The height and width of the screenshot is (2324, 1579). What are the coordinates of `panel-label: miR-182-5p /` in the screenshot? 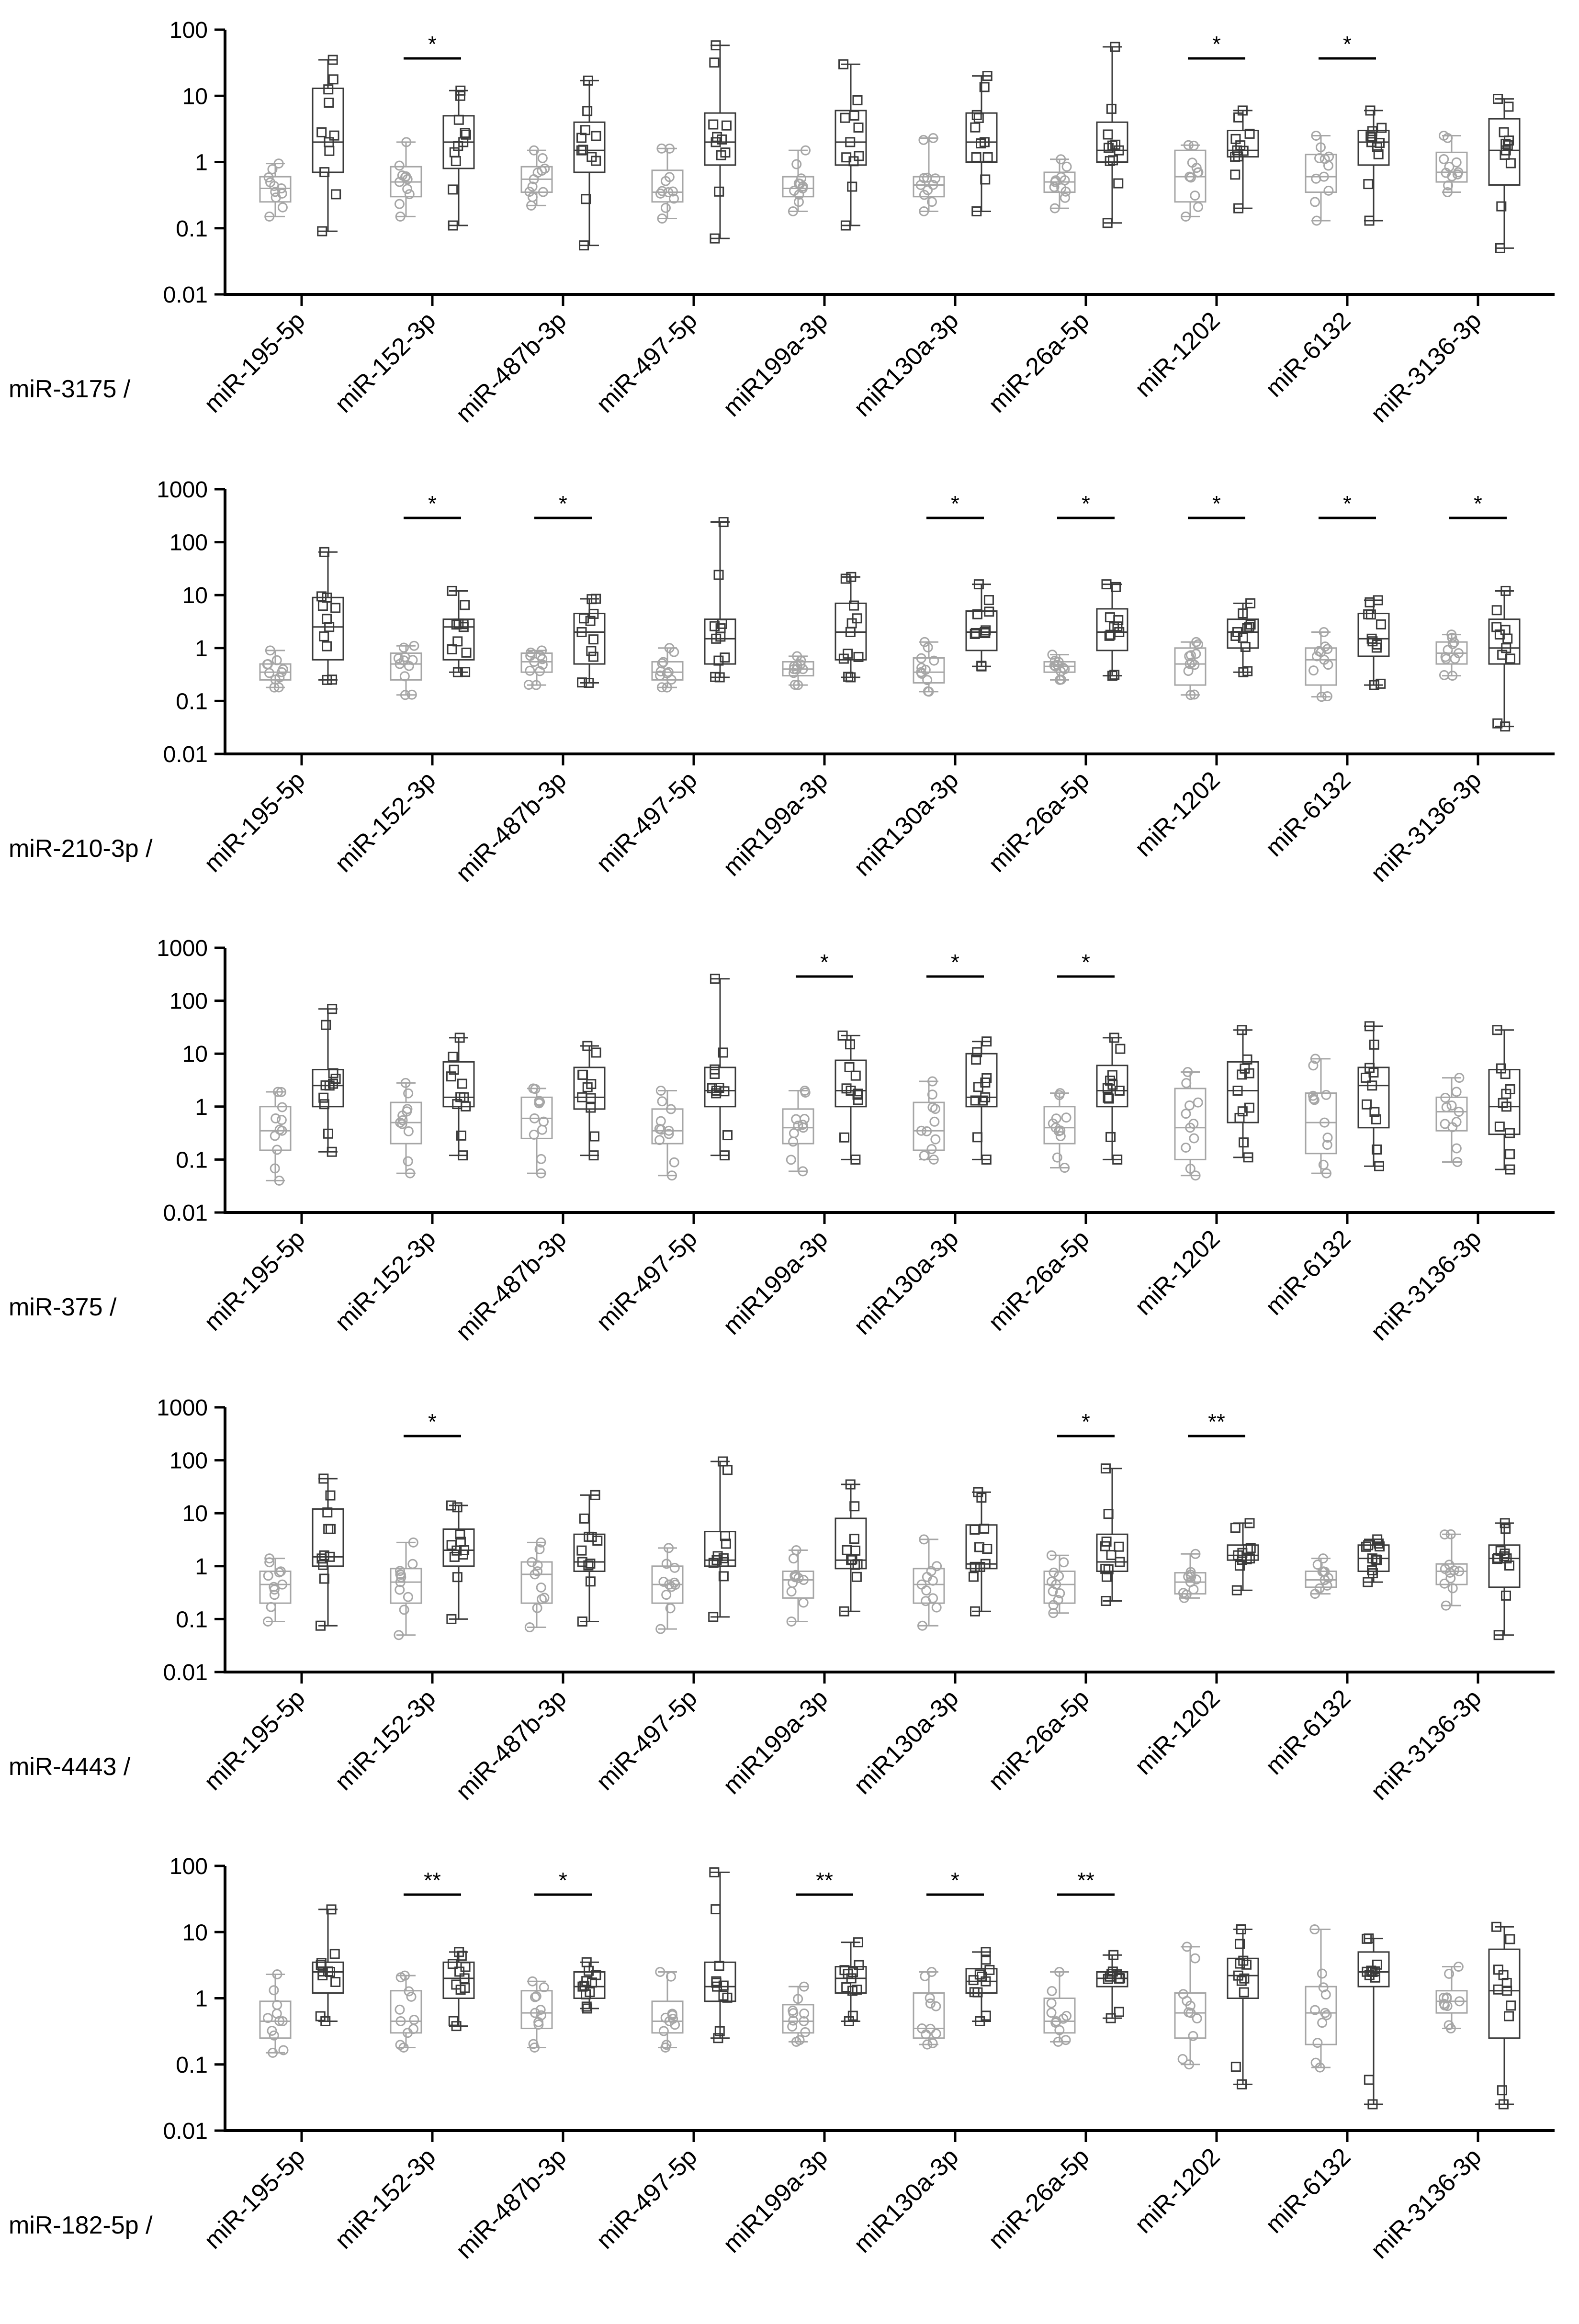 It's located at (81, 2225).